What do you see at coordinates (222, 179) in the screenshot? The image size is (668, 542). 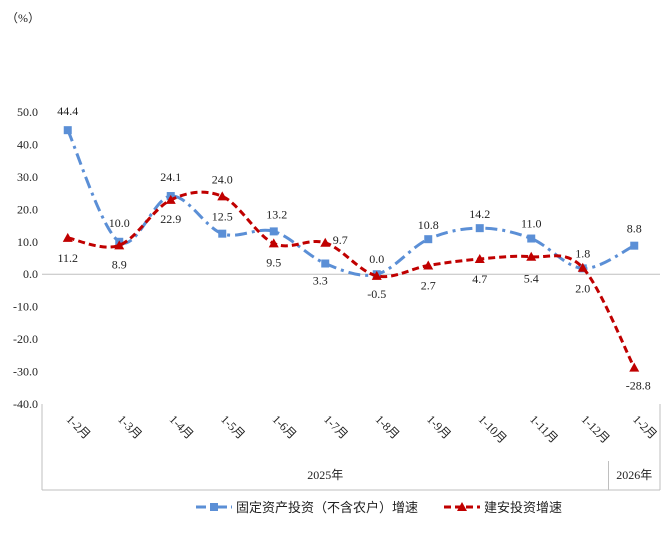 I see `series-2-data-label: 24.0` at bounding box center [222, 179].